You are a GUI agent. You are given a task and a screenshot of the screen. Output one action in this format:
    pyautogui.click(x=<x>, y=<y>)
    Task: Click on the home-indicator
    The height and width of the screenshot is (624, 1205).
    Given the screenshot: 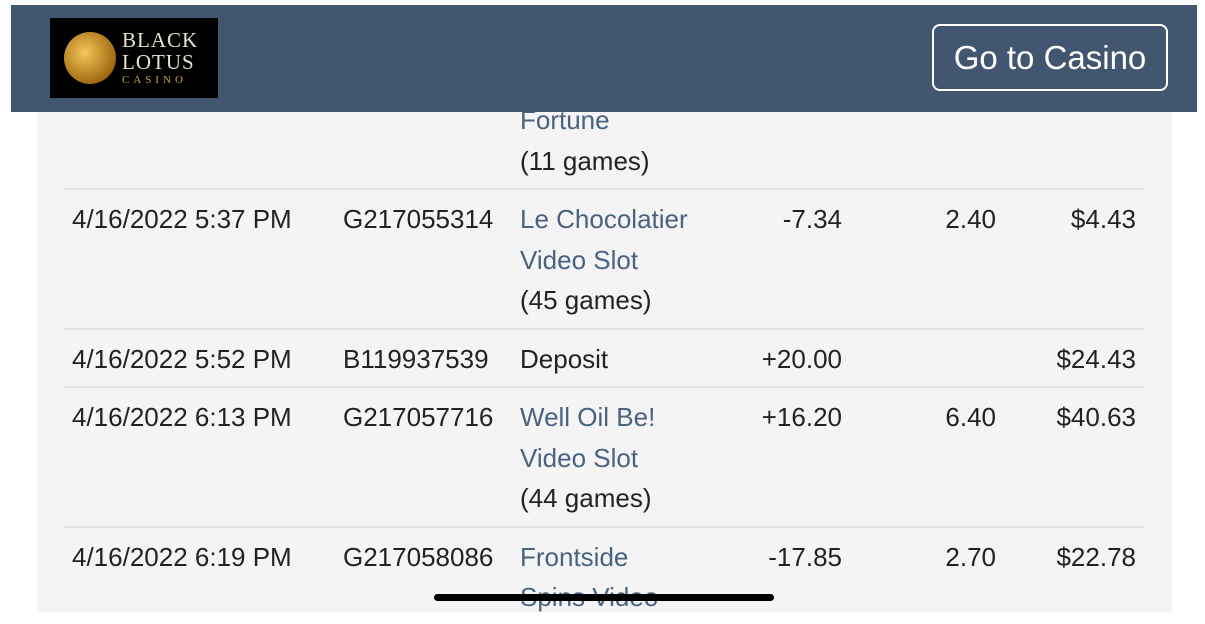 What is the action you would take?
    pyautogui.click(x=604, y=597)
    